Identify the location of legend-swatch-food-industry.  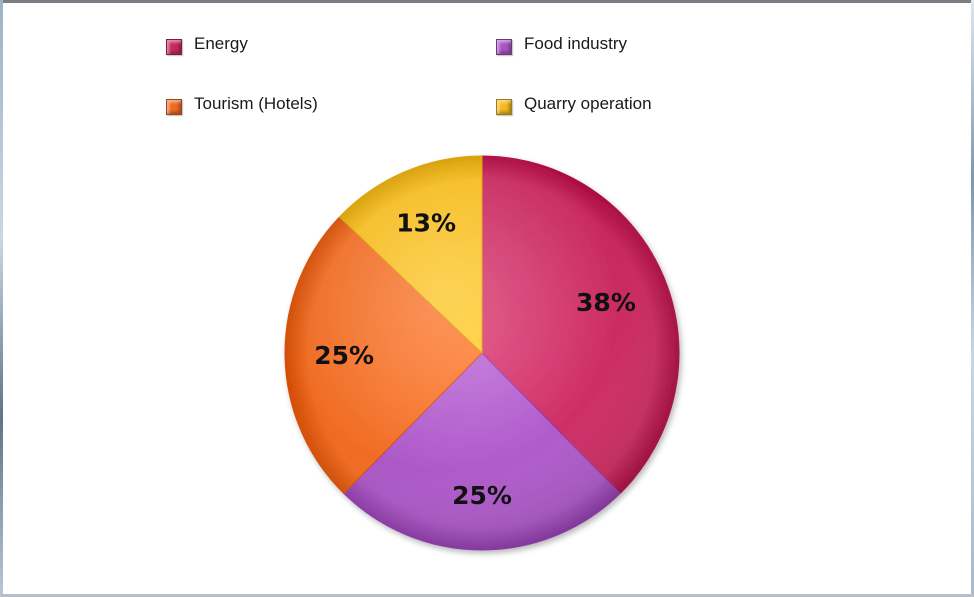
(504, 46).